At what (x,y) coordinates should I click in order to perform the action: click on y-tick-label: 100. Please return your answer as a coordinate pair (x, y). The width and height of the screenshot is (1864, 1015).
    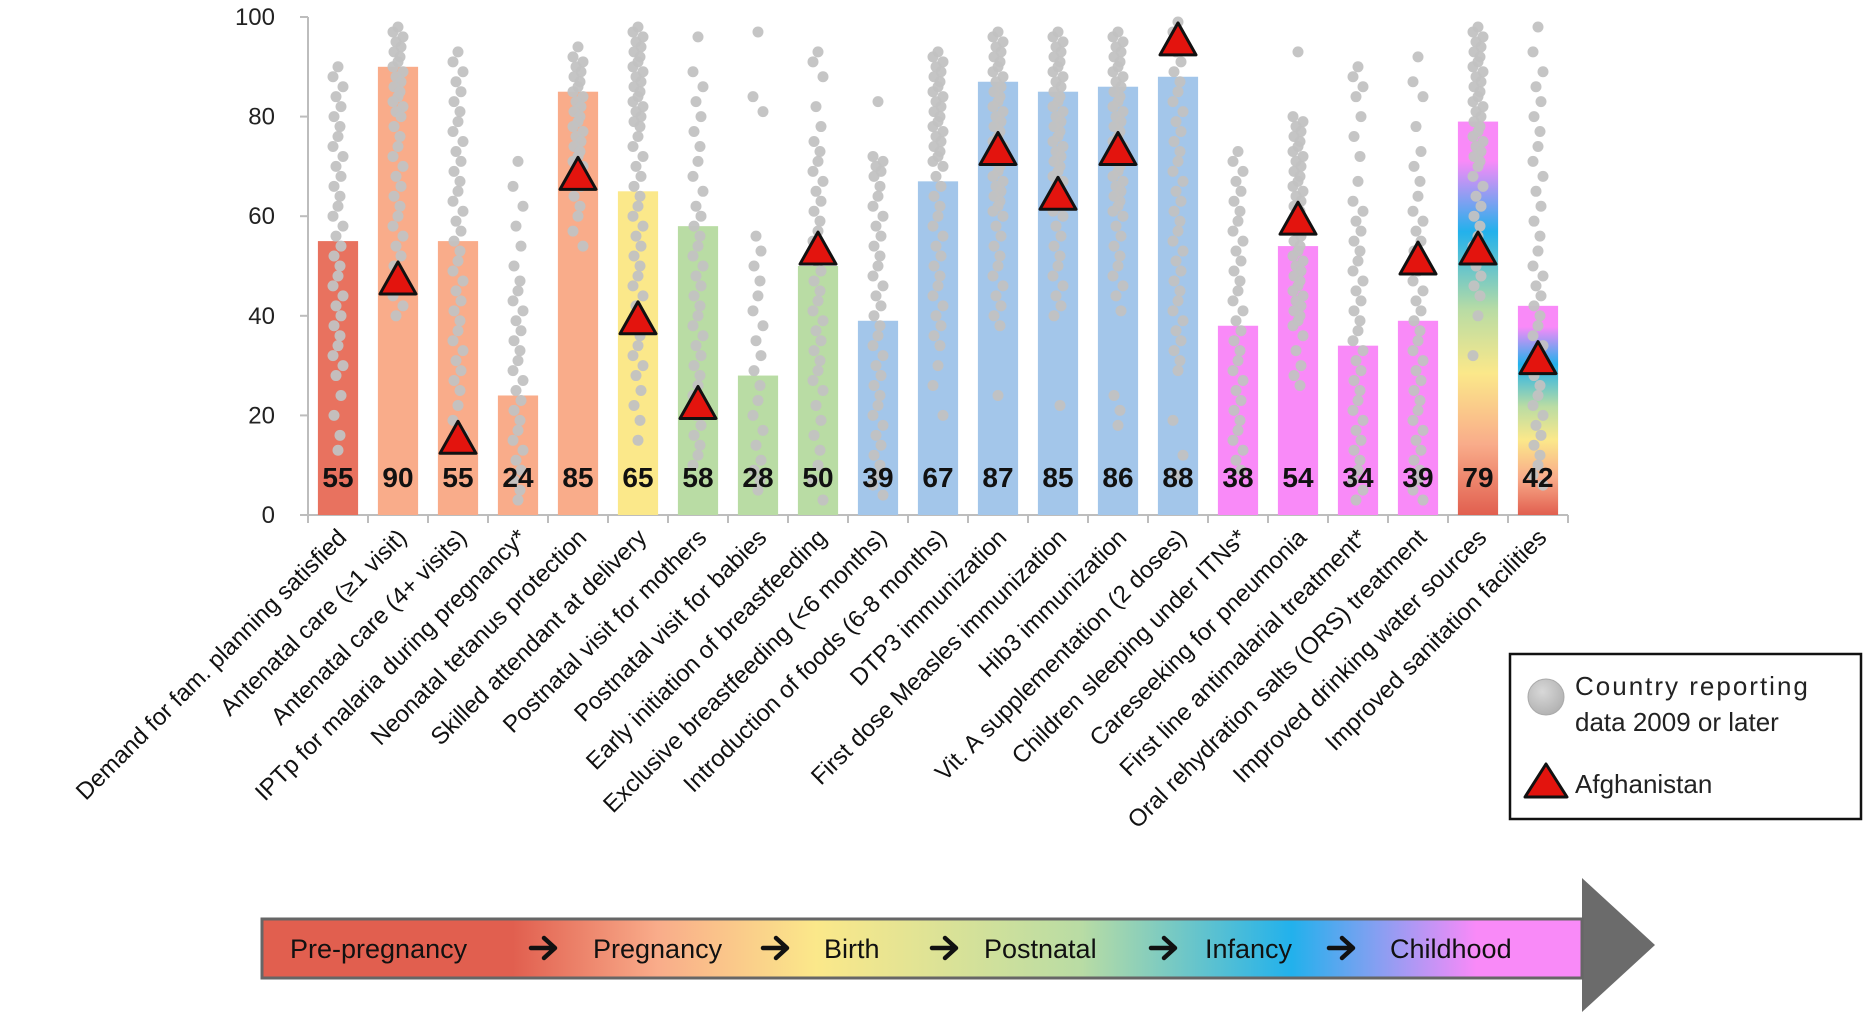
    Looking at the image, I should click on (255, 17).